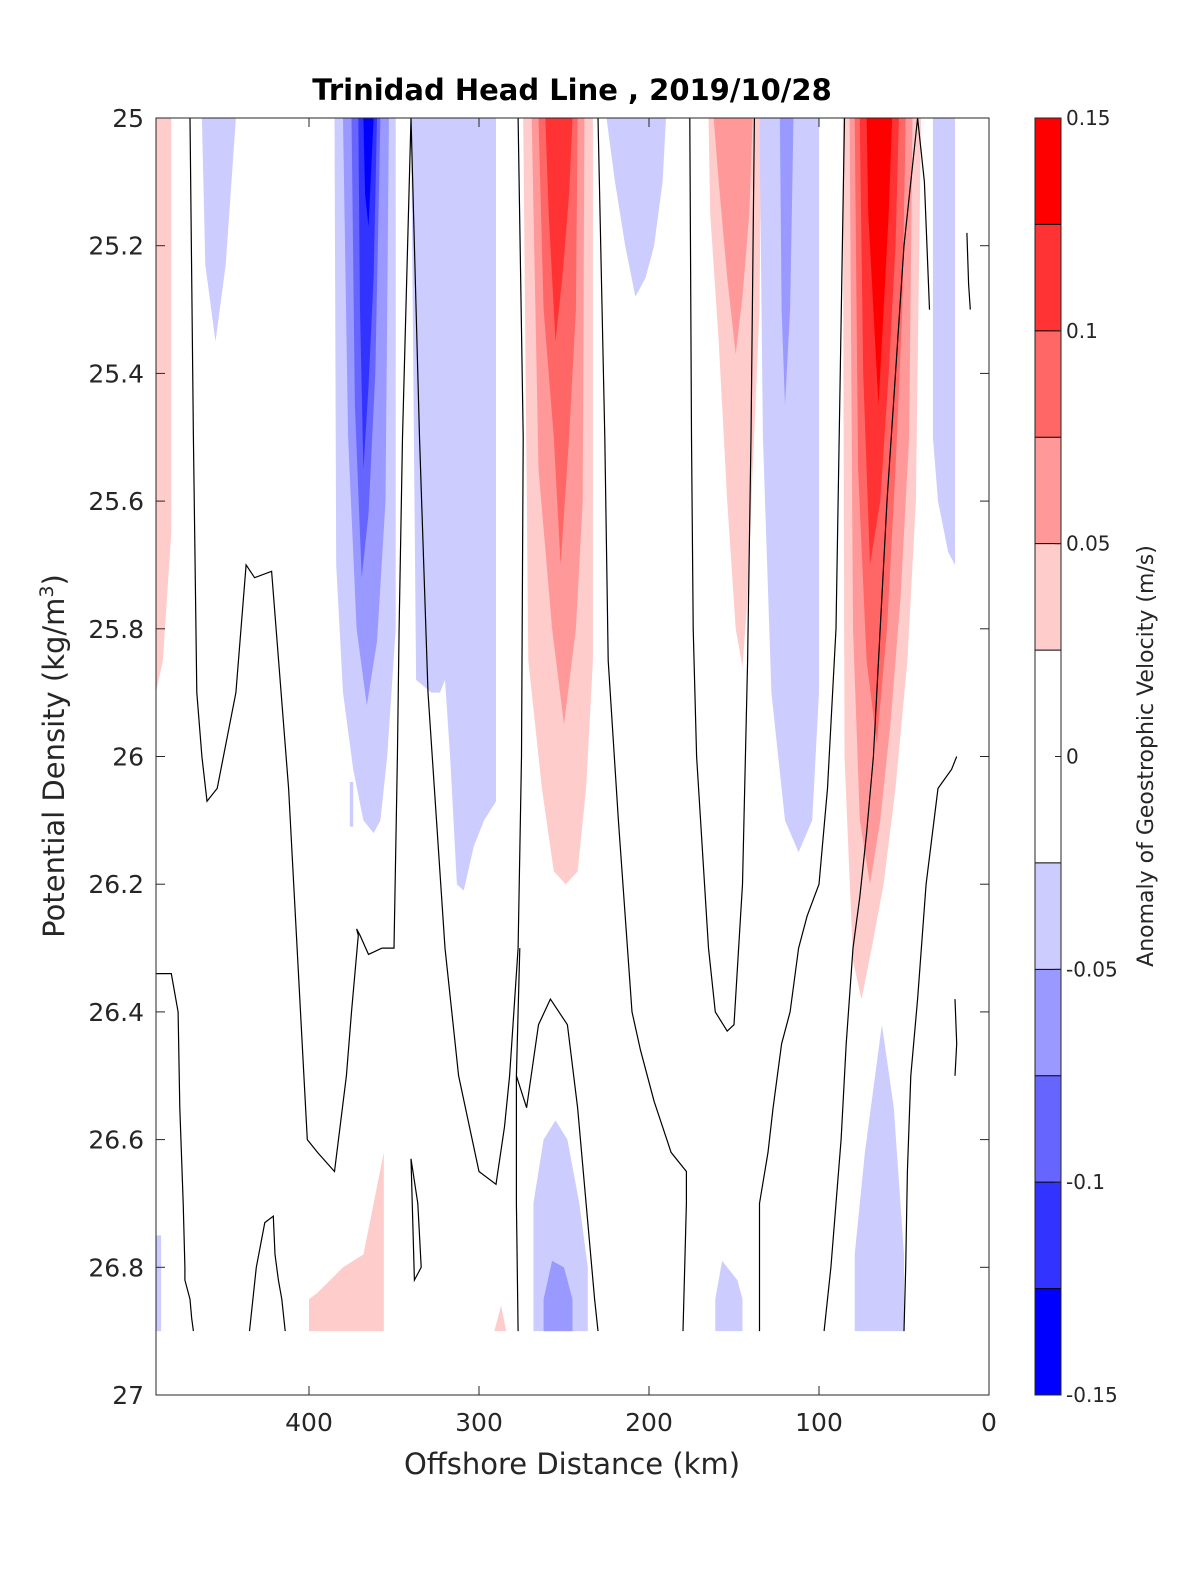 This screenshot has width=1200, height=1575. What do you see at coordinates (1146, 756) in the screenshot?
I see `colorbar-label: Anomaly of Geostrophic Velocity (m/s)` at bounding box center [1146, 756].